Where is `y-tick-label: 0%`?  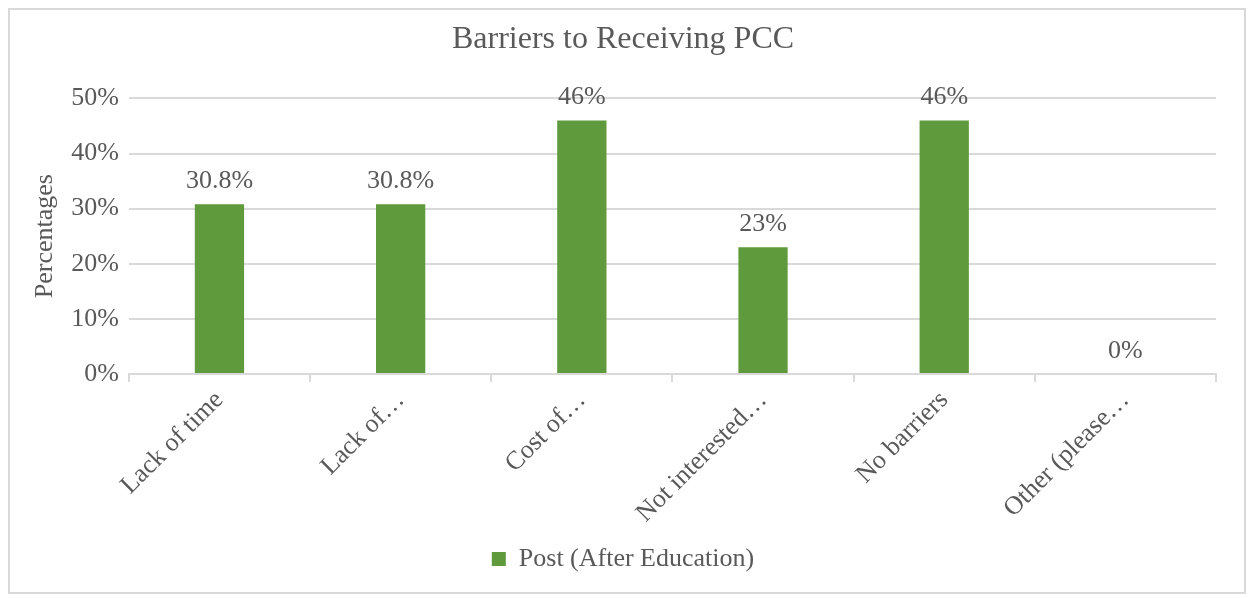 y-tick-label: 0% is located at coordinates (101, 372).